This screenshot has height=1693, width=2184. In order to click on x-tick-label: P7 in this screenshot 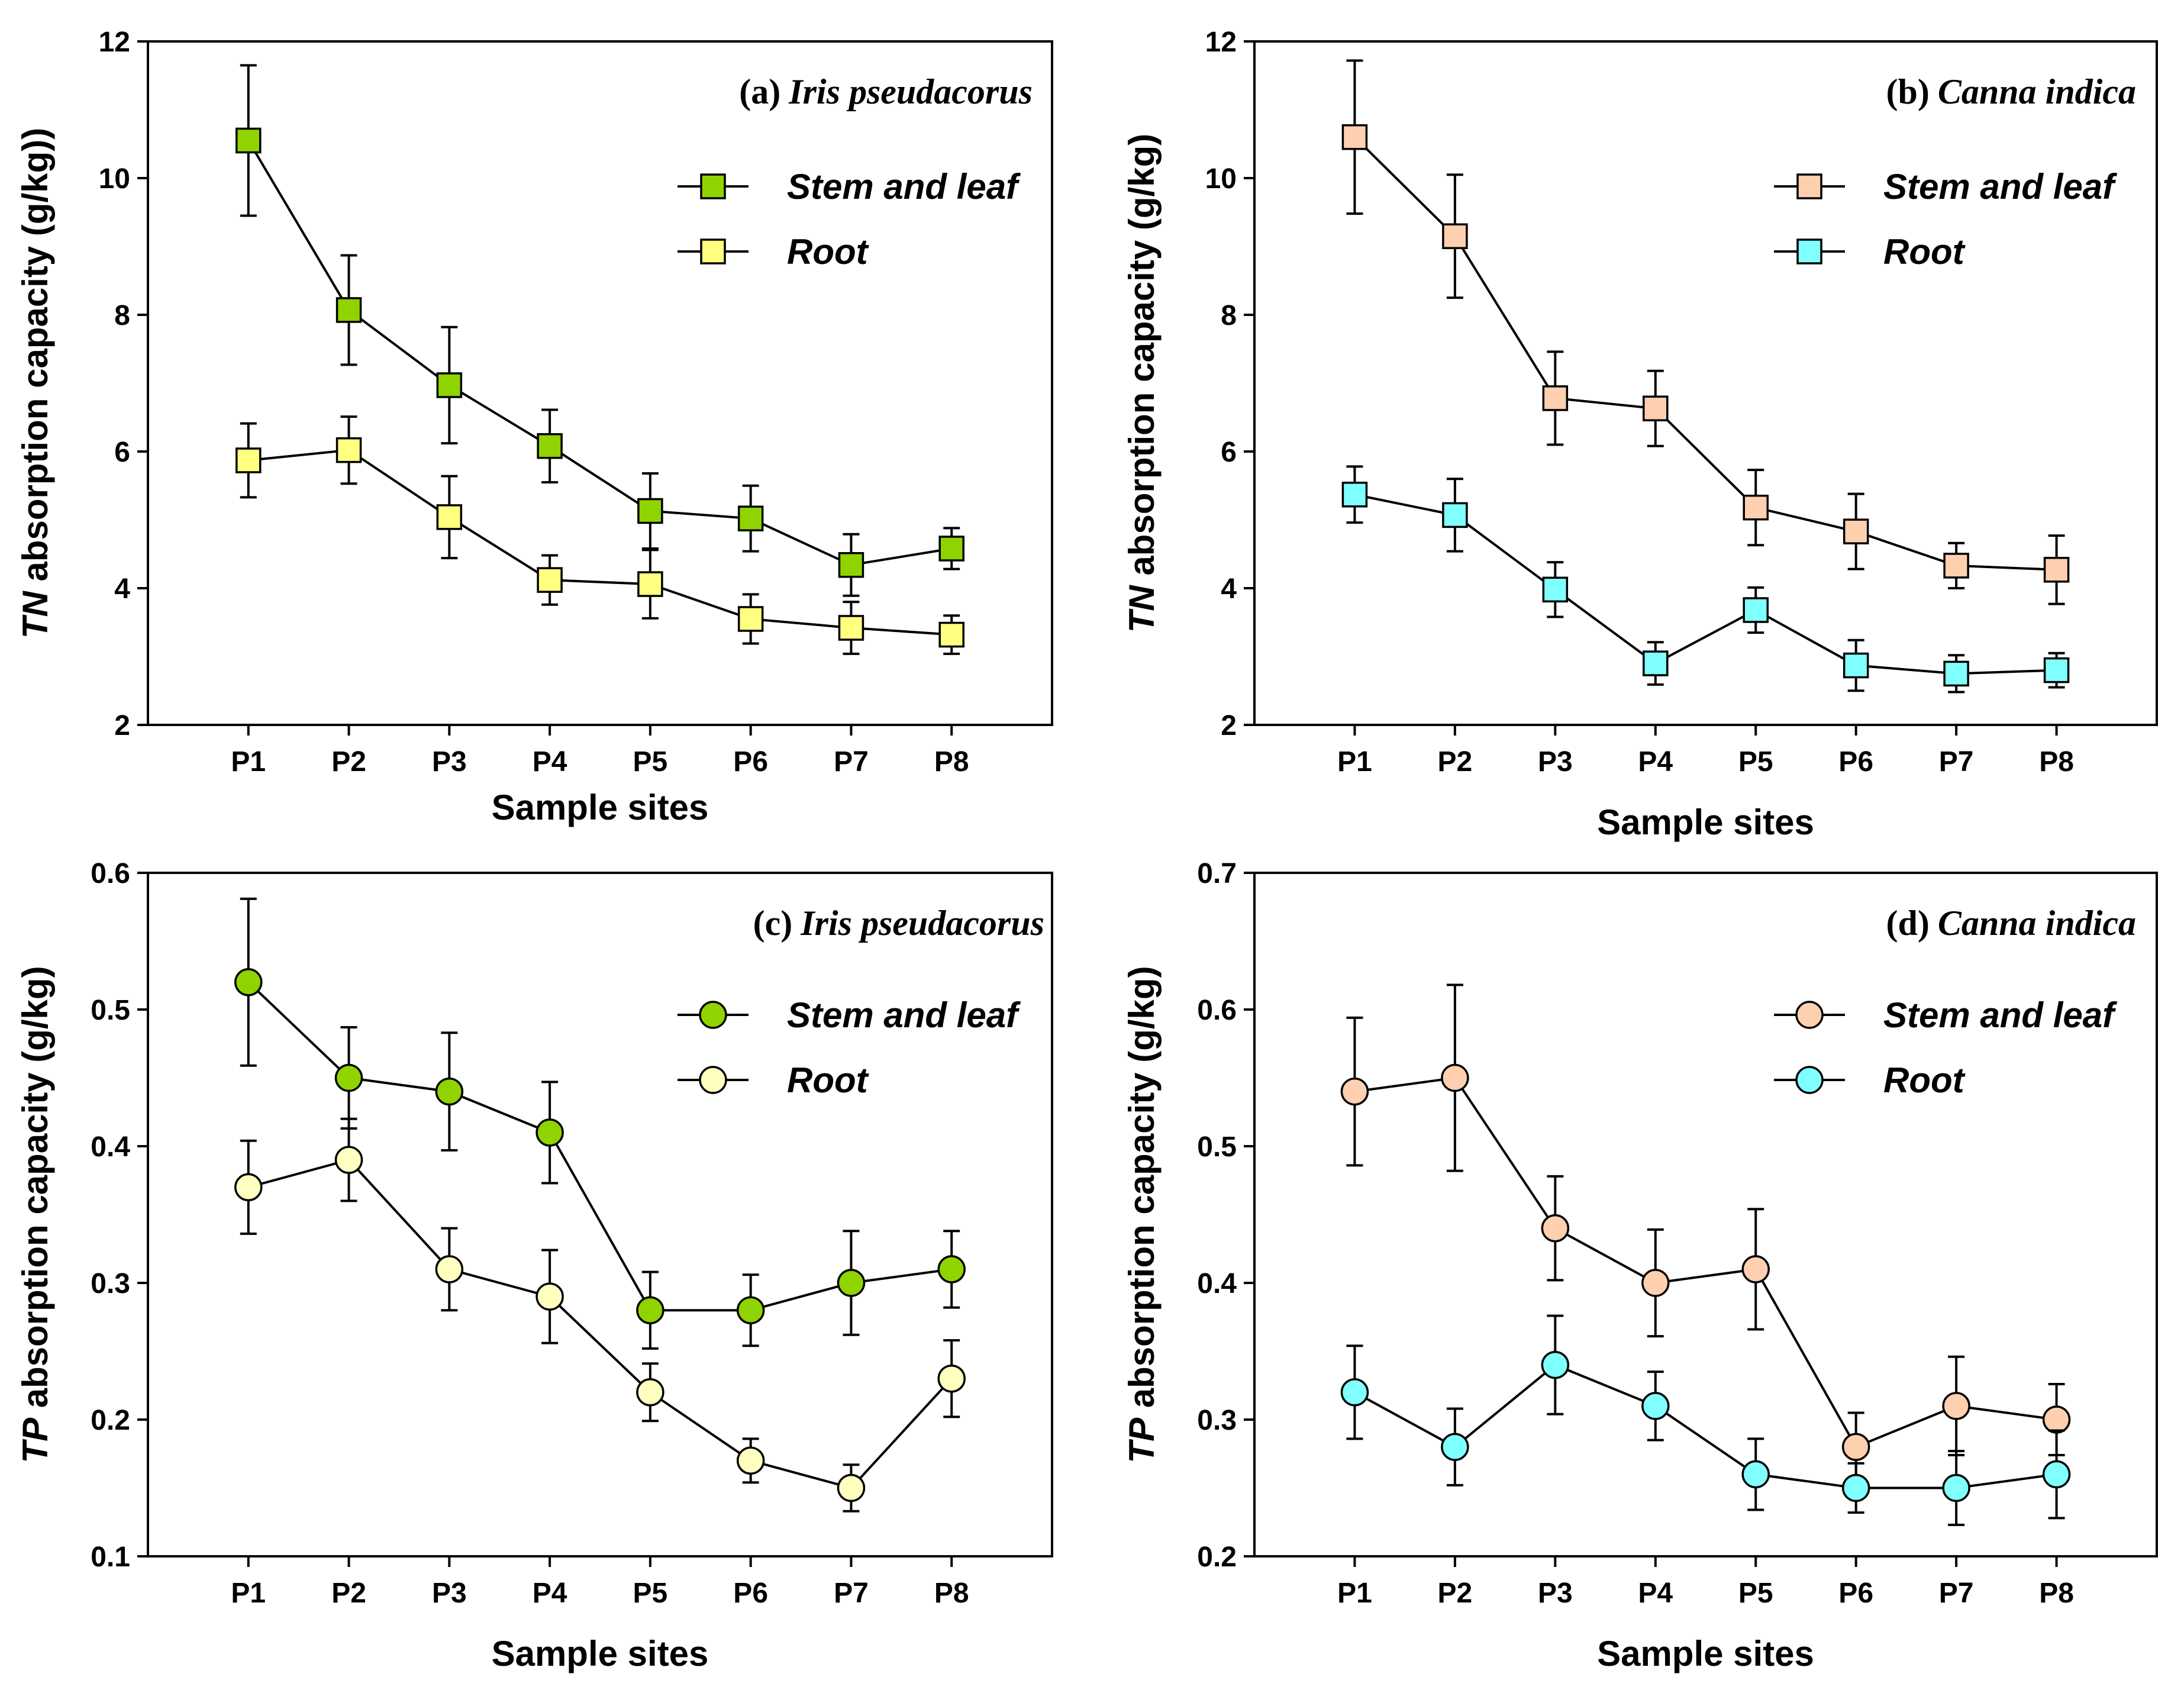, I will do `click(851, 1594)`.